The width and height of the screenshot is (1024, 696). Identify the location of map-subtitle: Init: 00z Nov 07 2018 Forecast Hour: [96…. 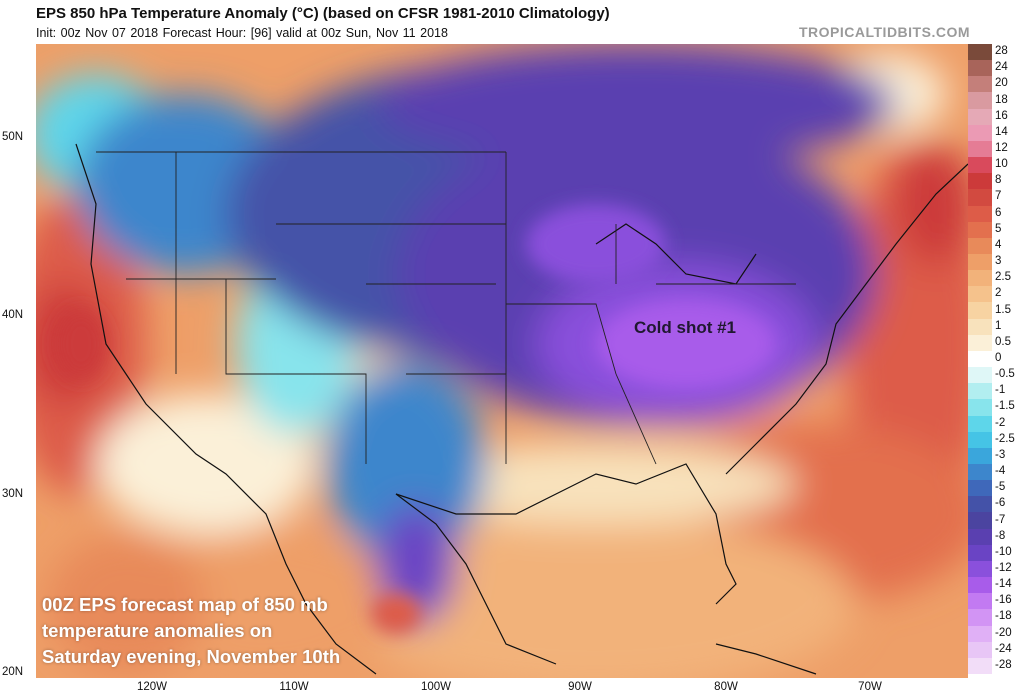
(242, 33).